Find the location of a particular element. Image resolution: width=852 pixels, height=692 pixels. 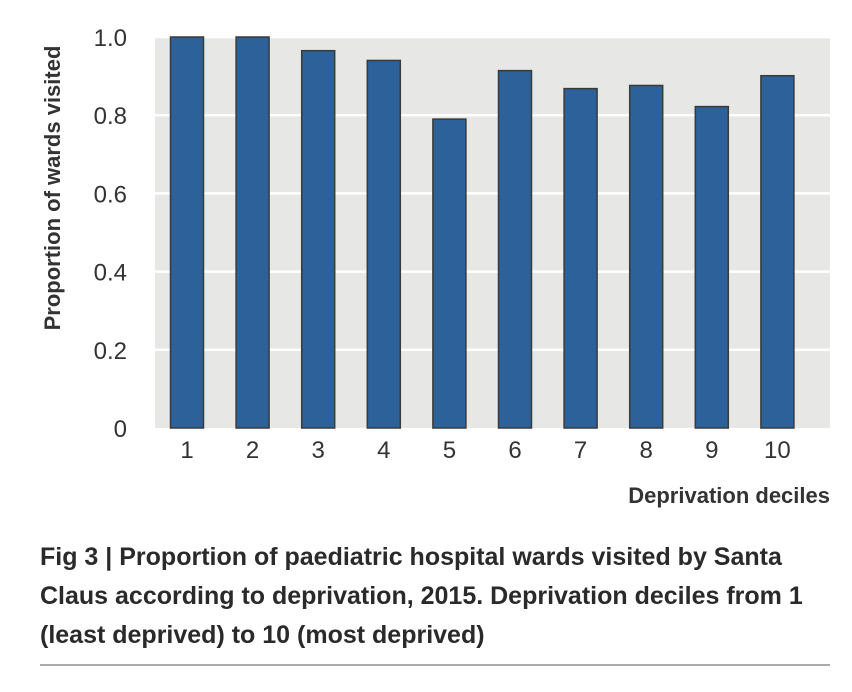

figure-label: Fig 3 is located at coordinates (69, 557).